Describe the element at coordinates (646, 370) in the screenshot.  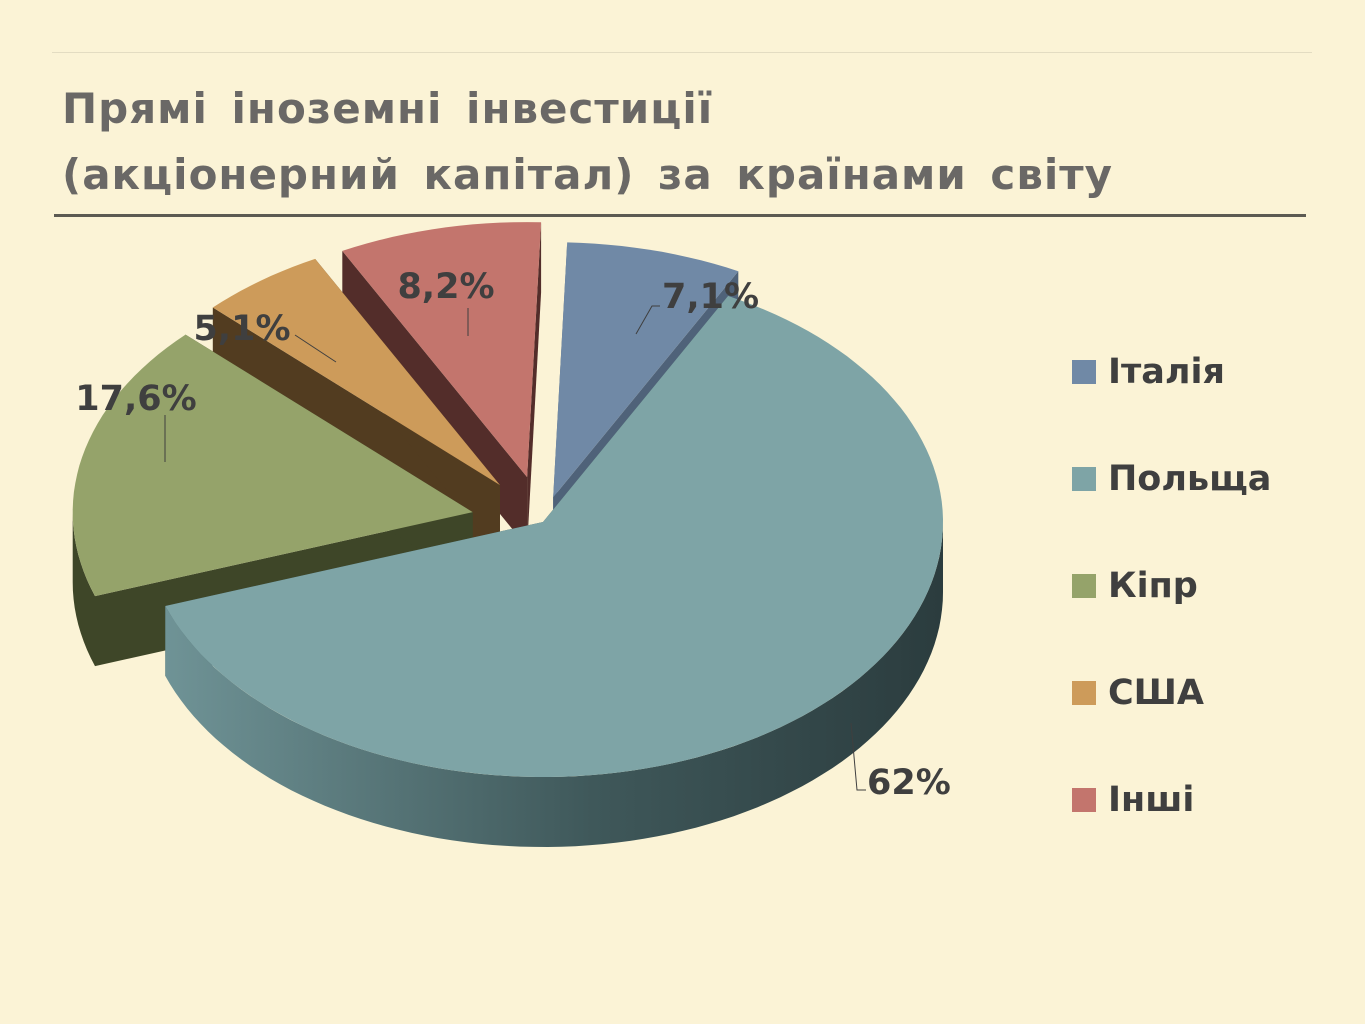
I see `slice-italy` at that location.